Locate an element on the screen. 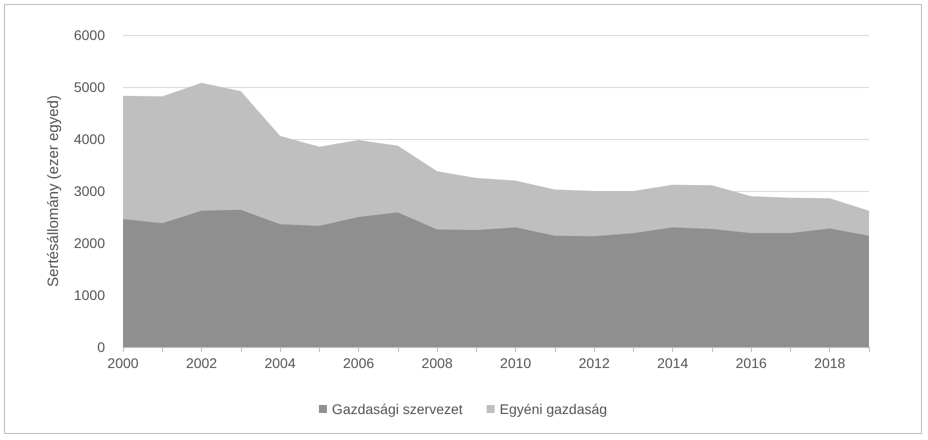  x-tick-label: 2010 is located at coordinates (516, 363).